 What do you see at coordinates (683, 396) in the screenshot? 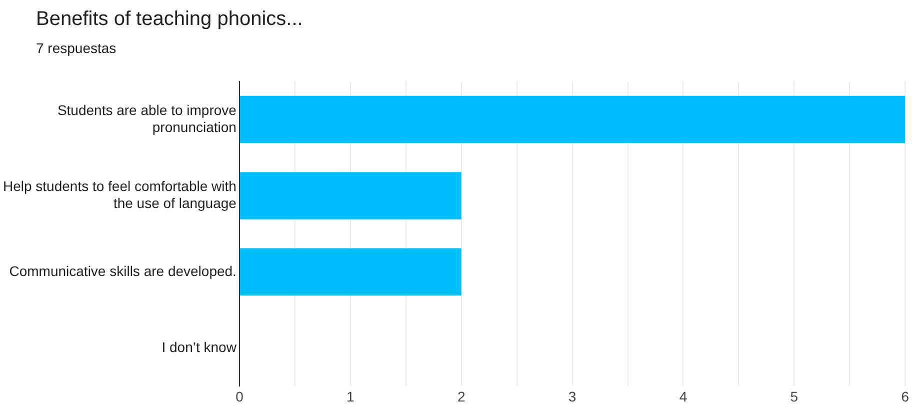
I see `x-tick-label: 4` at bounding box center [683, 396].